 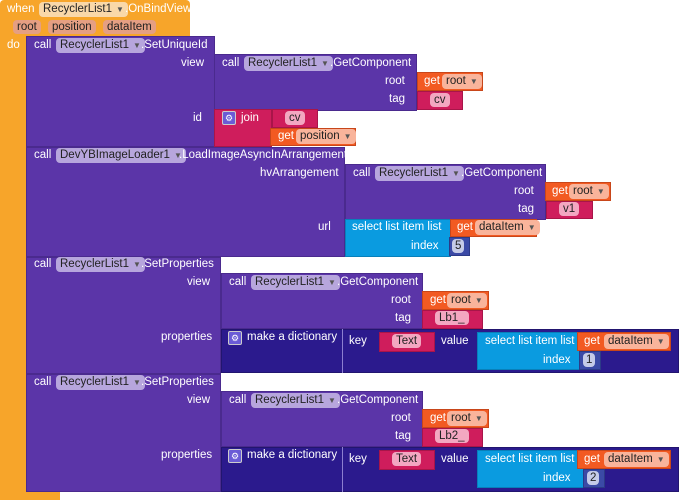 What do you see at coordinates (569, 209) in the screenshot?
I see `text-value: v1` at bounding box center [569, 209].